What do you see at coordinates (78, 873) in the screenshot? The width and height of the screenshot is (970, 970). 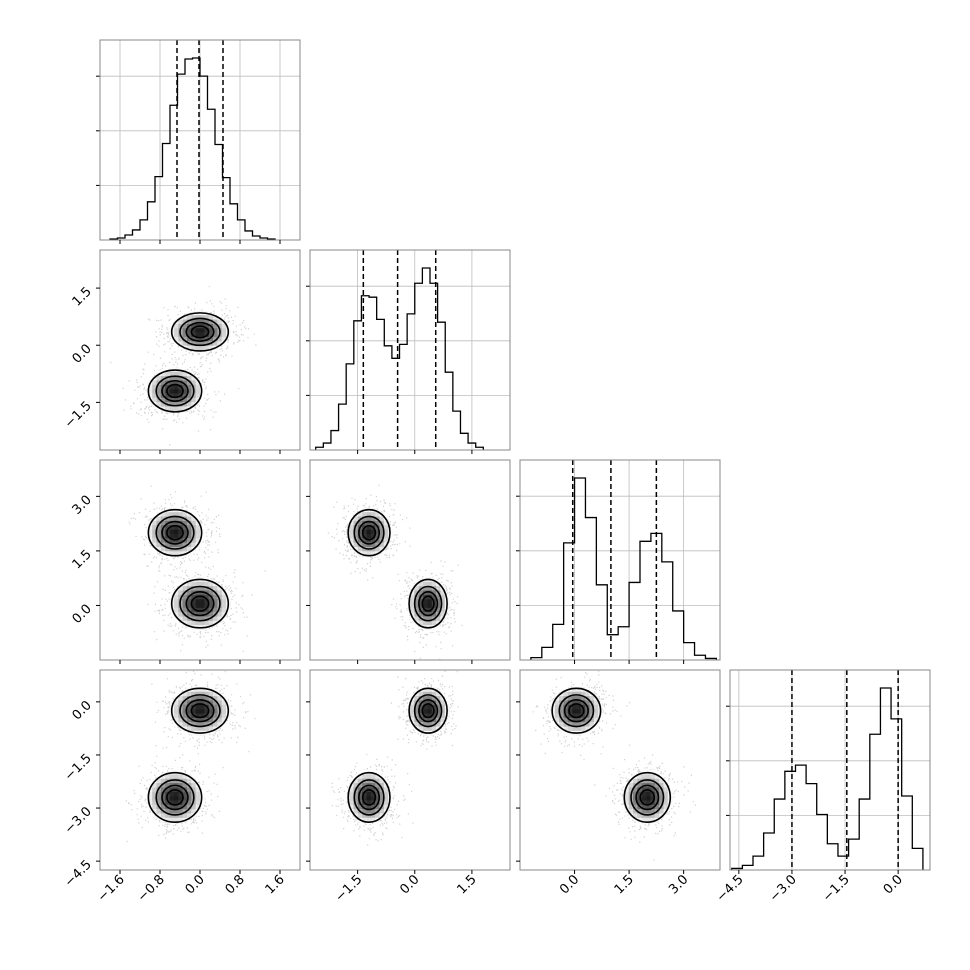 I see `y-tick-label: −4.5` at bounding box center [78, 873].